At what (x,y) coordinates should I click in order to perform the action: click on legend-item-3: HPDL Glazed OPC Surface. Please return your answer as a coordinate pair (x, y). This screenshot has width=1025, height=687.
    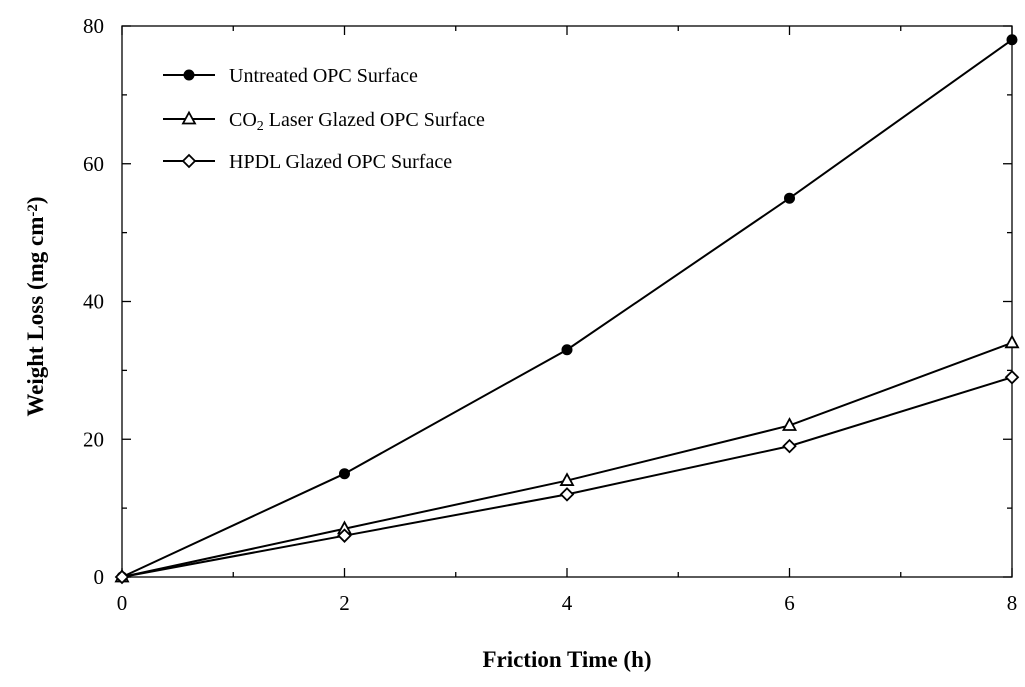
    Looking at the image, I should click on (307, 162).